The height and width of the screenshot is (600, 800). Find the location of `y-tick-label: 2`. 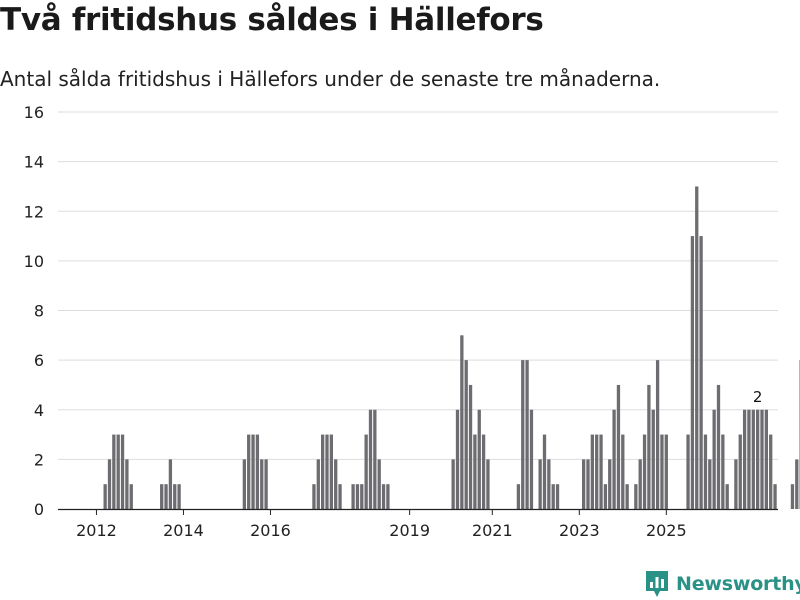

y-tick-label: 2 is located at coordinates (39, 459).